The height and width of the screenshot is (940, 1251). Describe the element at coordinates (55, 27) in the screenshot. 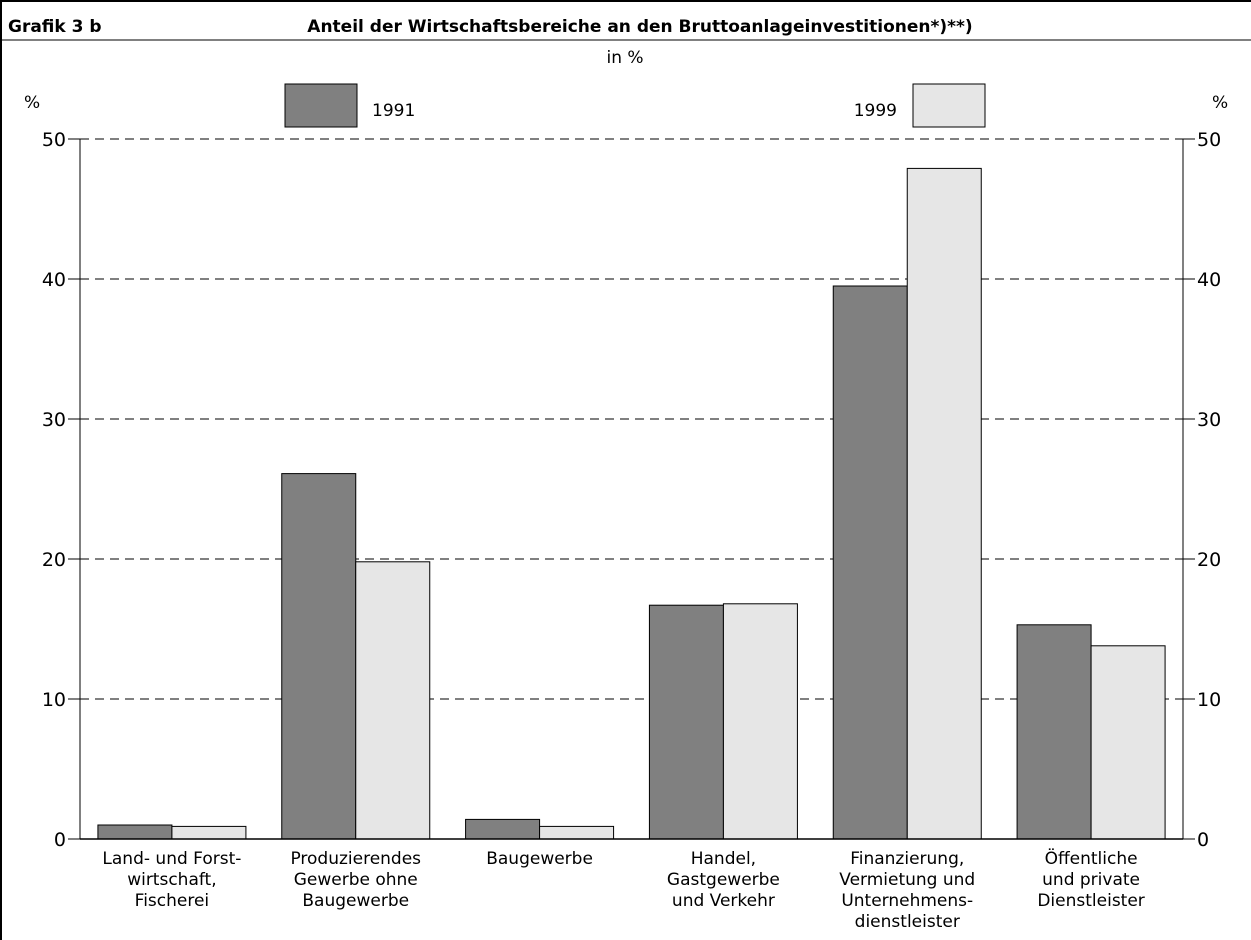

I see `figure-label: Grafik 3 b` at that location.